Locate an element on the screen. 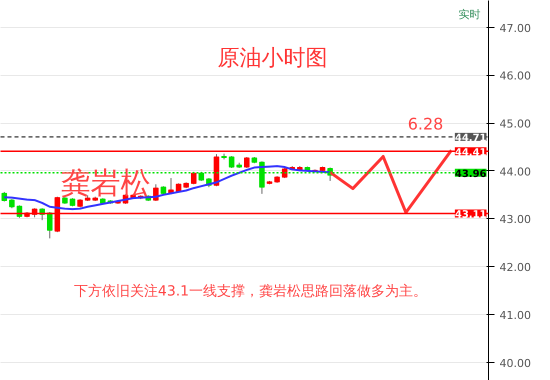 The image size is (550, 380). ref-line-label: 43.11 is located at coordinates (470, 214).